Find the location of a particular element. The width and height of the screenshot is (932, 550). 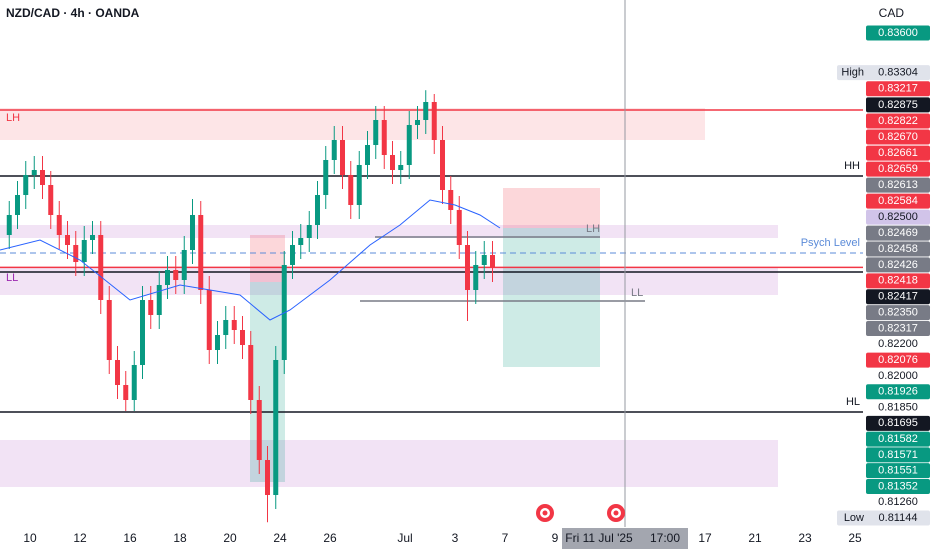

crosshair-date: Fri 11 Jul '25 is located at coordinates (599, 538).